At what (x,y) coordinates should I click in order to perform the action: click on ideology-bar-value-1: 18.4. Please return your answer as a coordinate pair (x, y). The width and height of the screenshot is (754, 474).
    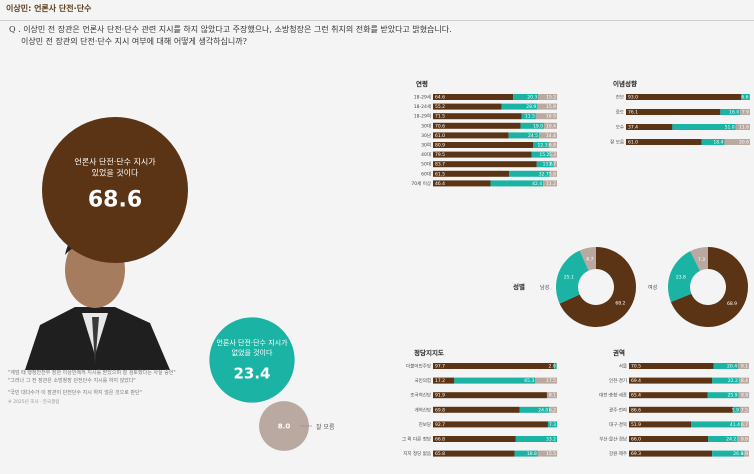
    Looking at the image, I should click on (718, 143).